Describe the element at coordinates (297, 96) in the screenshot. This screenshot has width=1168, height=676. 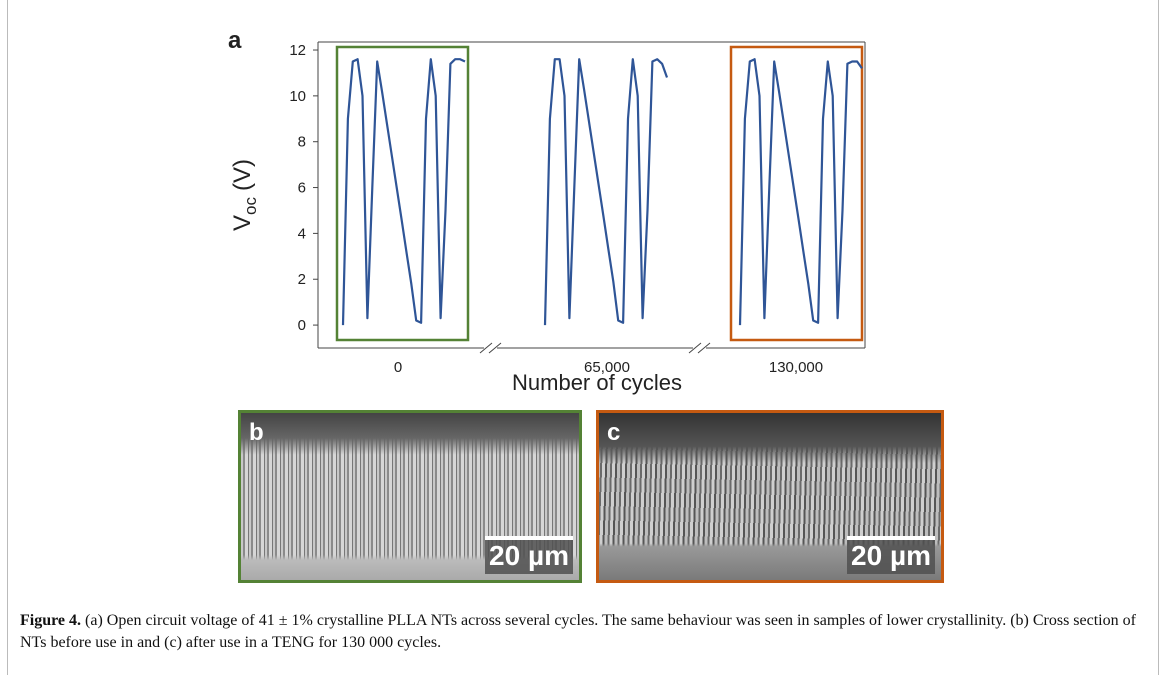
I see `y-tick-label: 10` at that location.